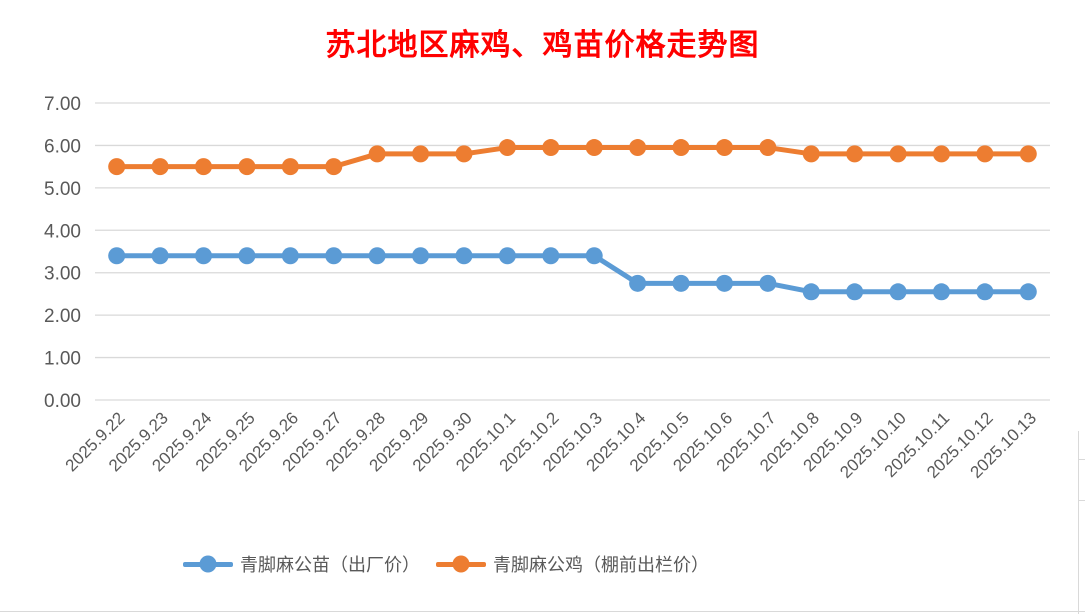 This screenshot has height=614, width=1085. I want to click on legend-label-chicken-price: 青脚麻公鸡（棚前出栏价）, so click(601, 565).